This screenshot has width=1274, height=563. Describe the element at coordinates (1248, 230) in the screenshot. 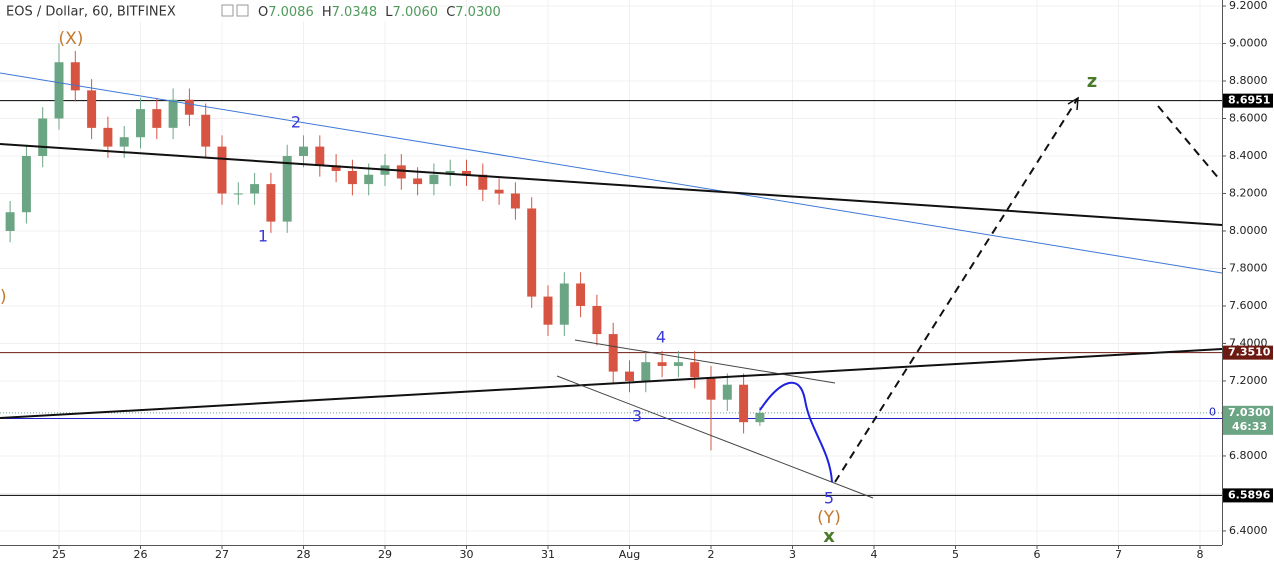

I see `y-tick-label: 8.0000` at that location.